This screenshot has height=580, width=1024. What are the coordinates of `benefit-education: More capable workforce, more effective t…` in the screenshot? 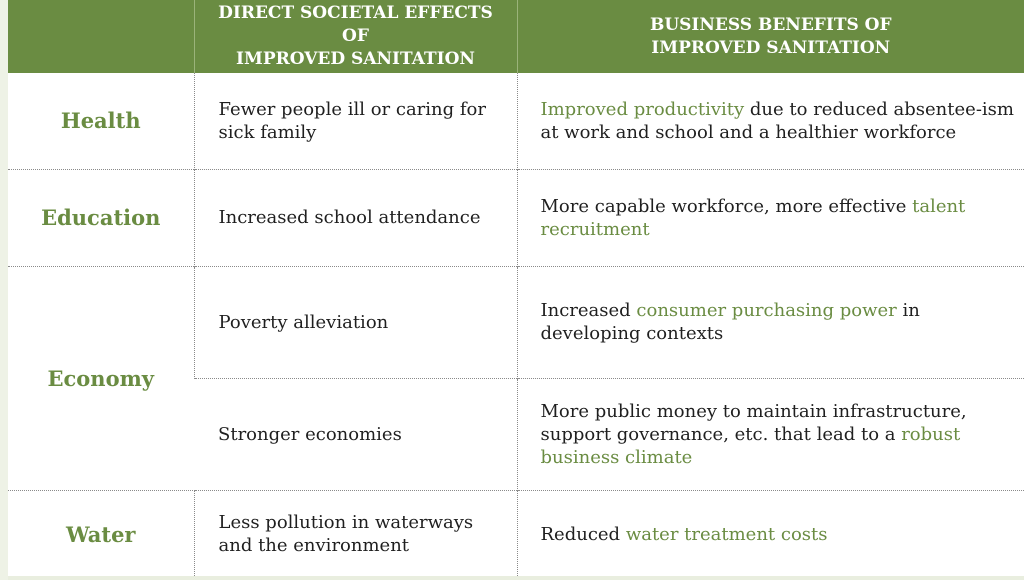 It's located at (770, 217).